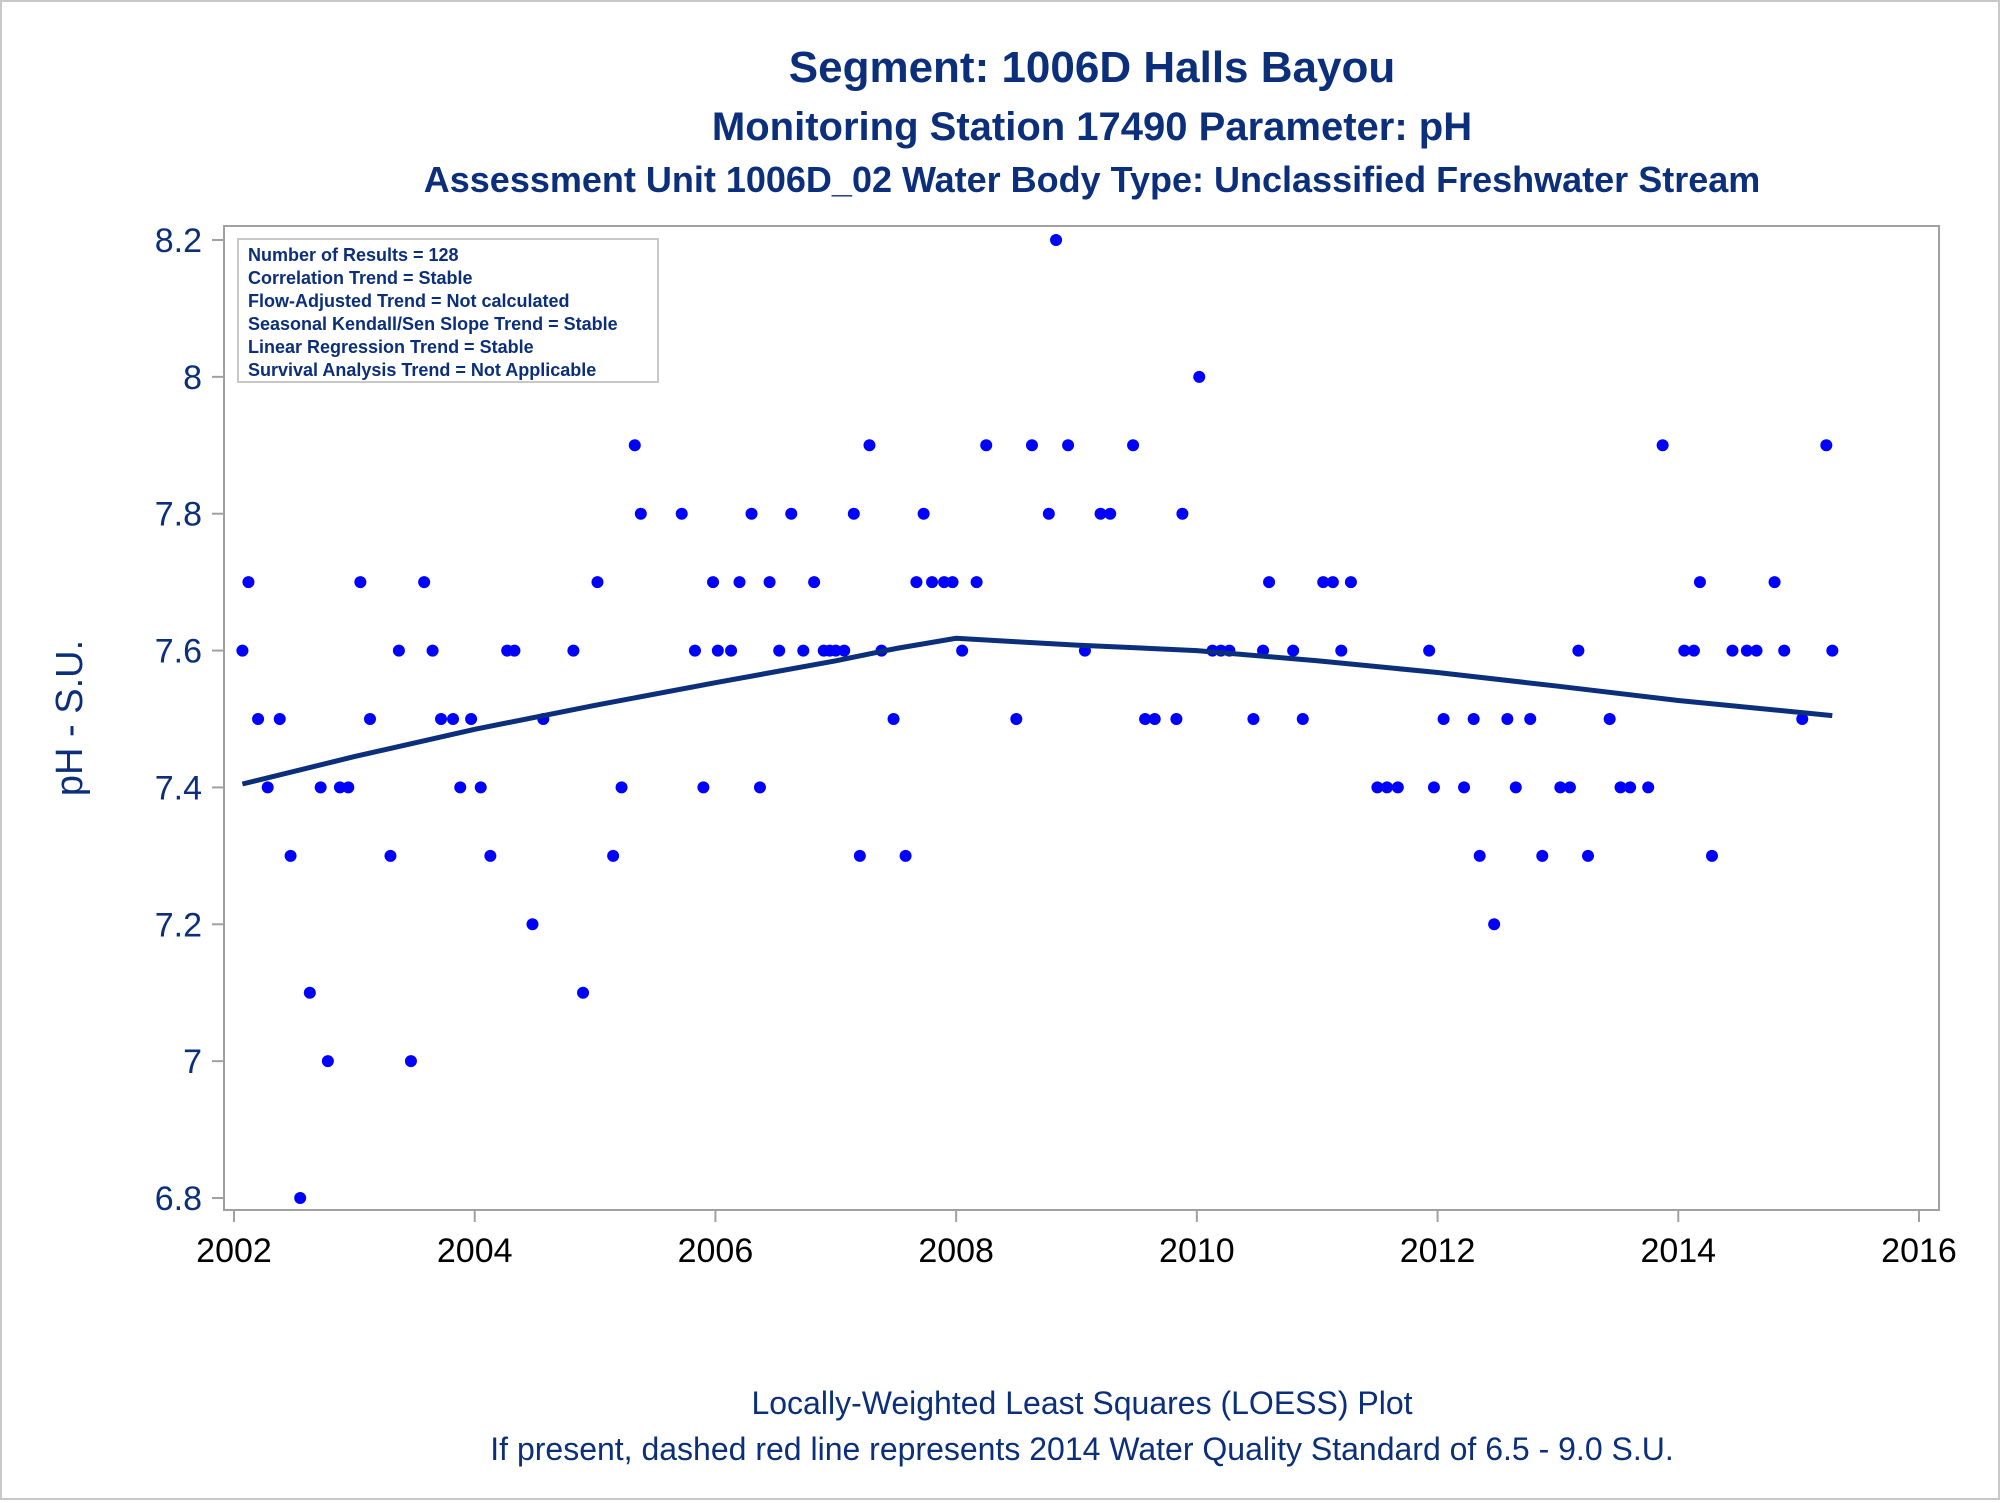 This screenshot has height=1503, width=2000. I want to click on loess-curve, so click(1037, 711).